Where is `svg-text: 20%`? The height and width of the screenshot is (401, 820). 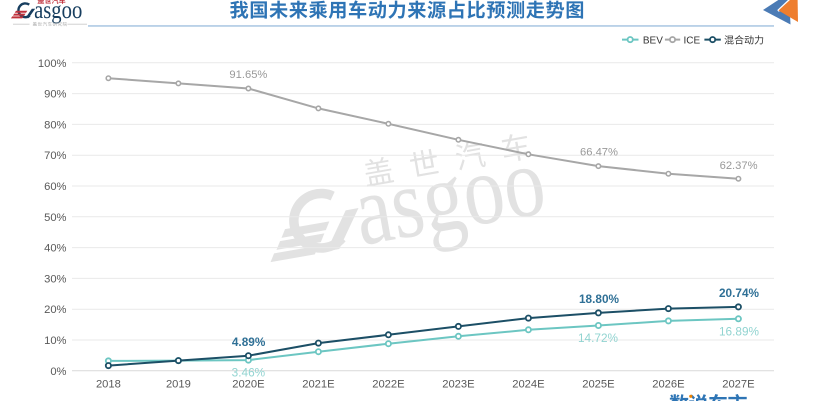
svg-text: 20% is located at coordinates (55, 310).